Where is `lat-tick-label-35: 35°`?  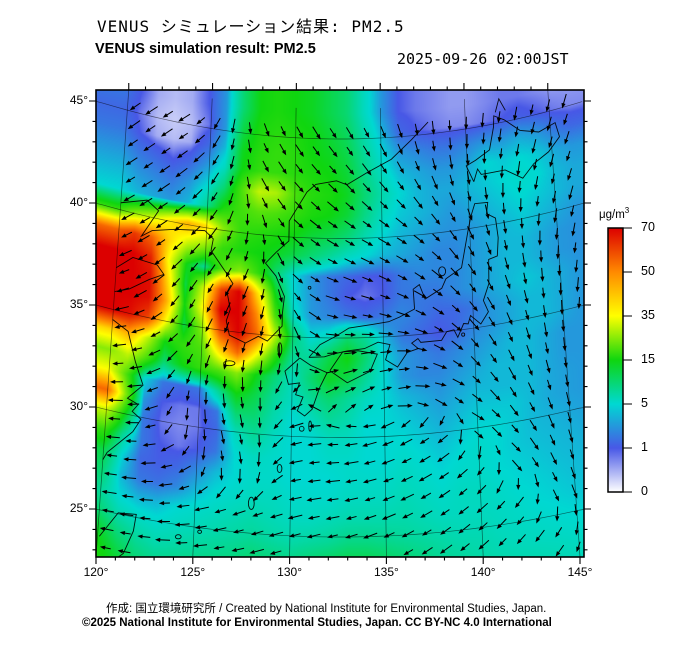 lat-tick-label-35: 35° is located at coordinates (78, 304).